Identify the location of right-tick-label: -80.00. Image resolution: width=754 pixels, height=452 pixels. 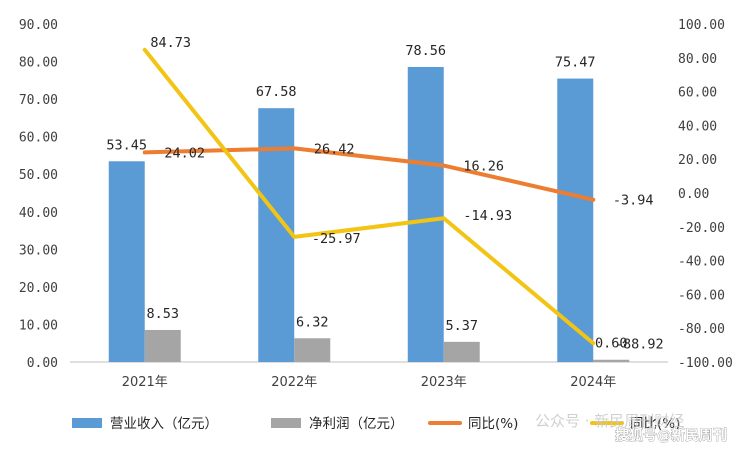
(701, 329).